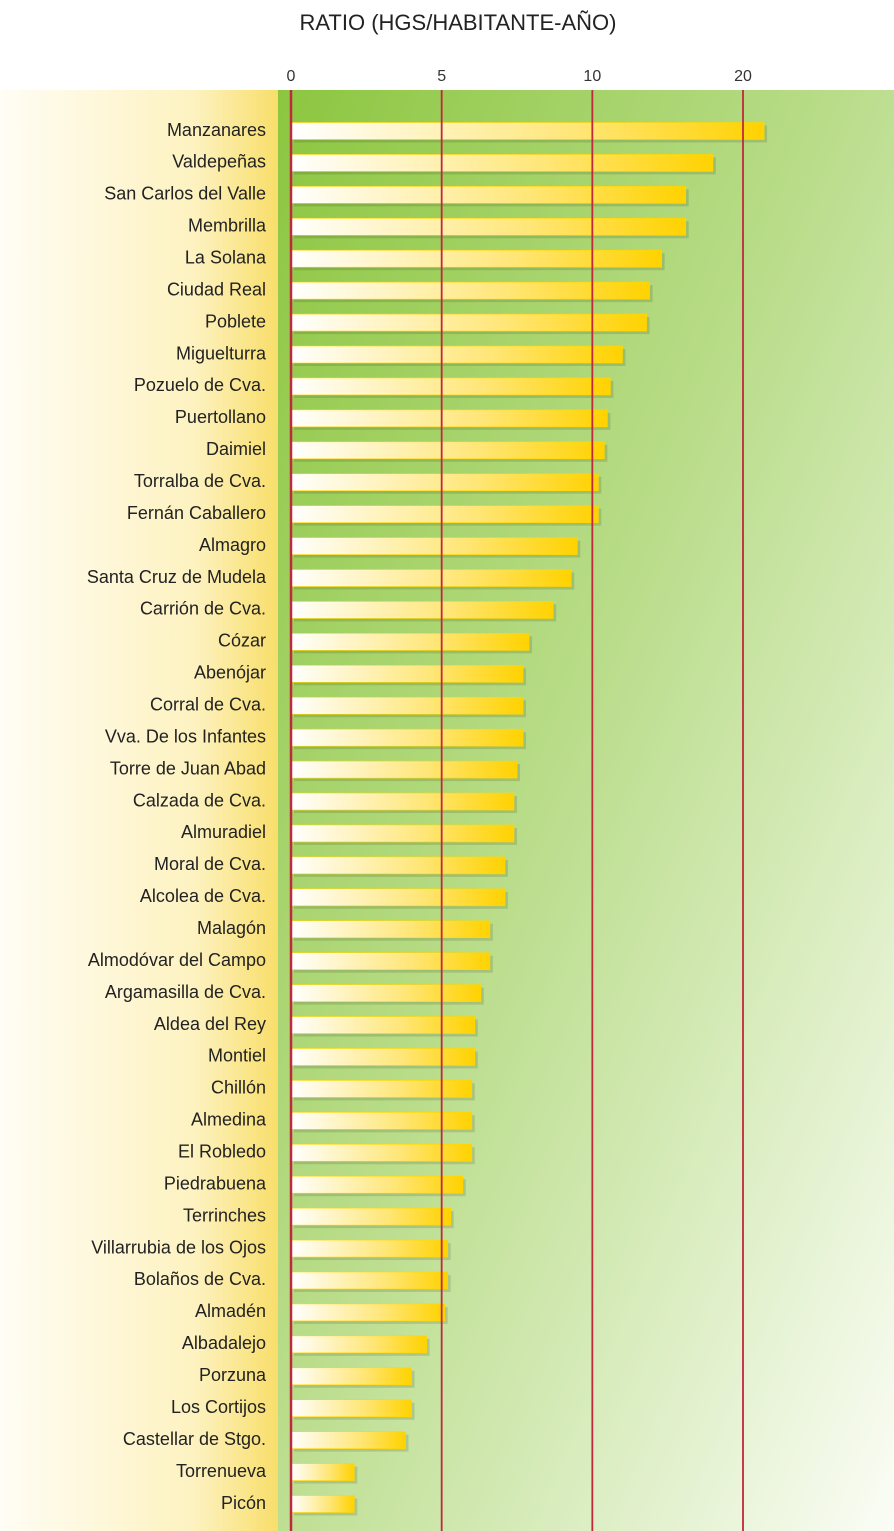  I want to click on y-tick-label: Cózar, so click(242, 641).